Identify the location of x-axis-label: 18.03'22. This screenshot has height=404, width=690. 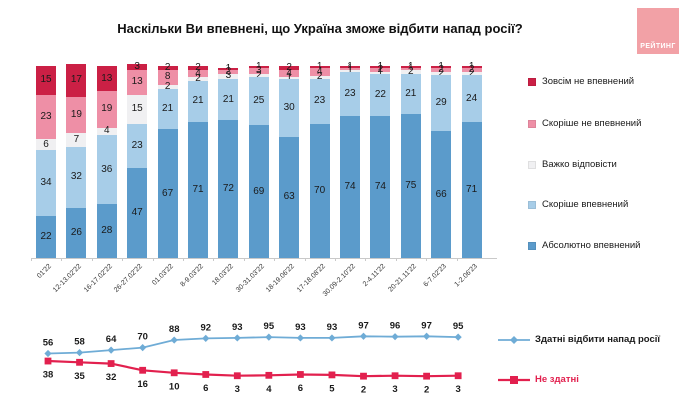
(223, 275).